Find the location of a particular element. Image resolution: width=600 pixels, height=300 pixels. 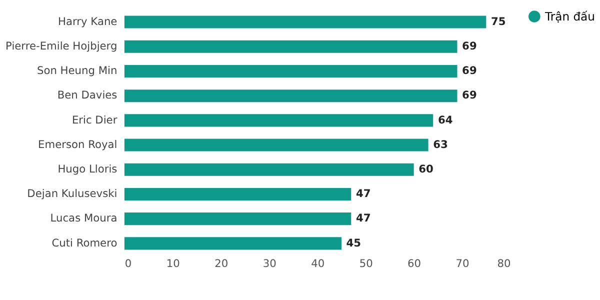

data-label: 60 is located at coordinates (426, 169).